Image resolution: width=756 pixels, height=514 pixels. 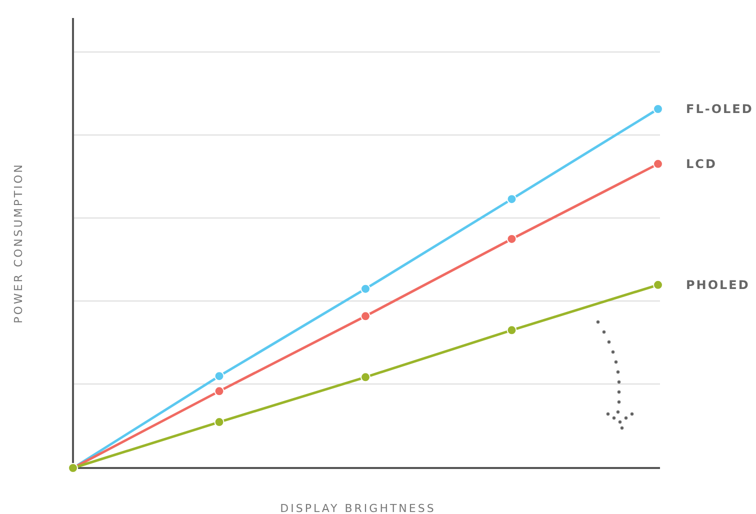 What do you see at coordinates (358, 508) in the screenshot?
I see `x-axis-title: DISPLAY BRIGHTNESS` at bounding box center [358, 508].